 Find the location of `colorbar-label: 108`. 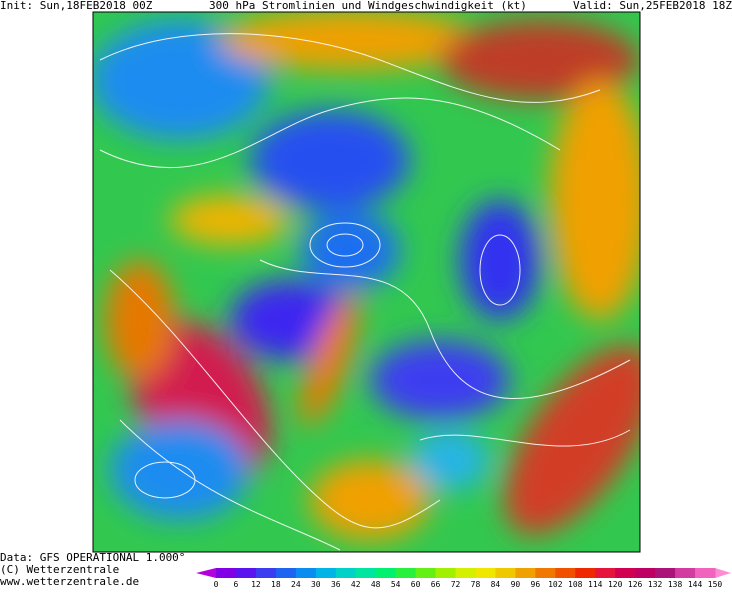

colorbar-label: 108 is located at coordinates (575, 584).